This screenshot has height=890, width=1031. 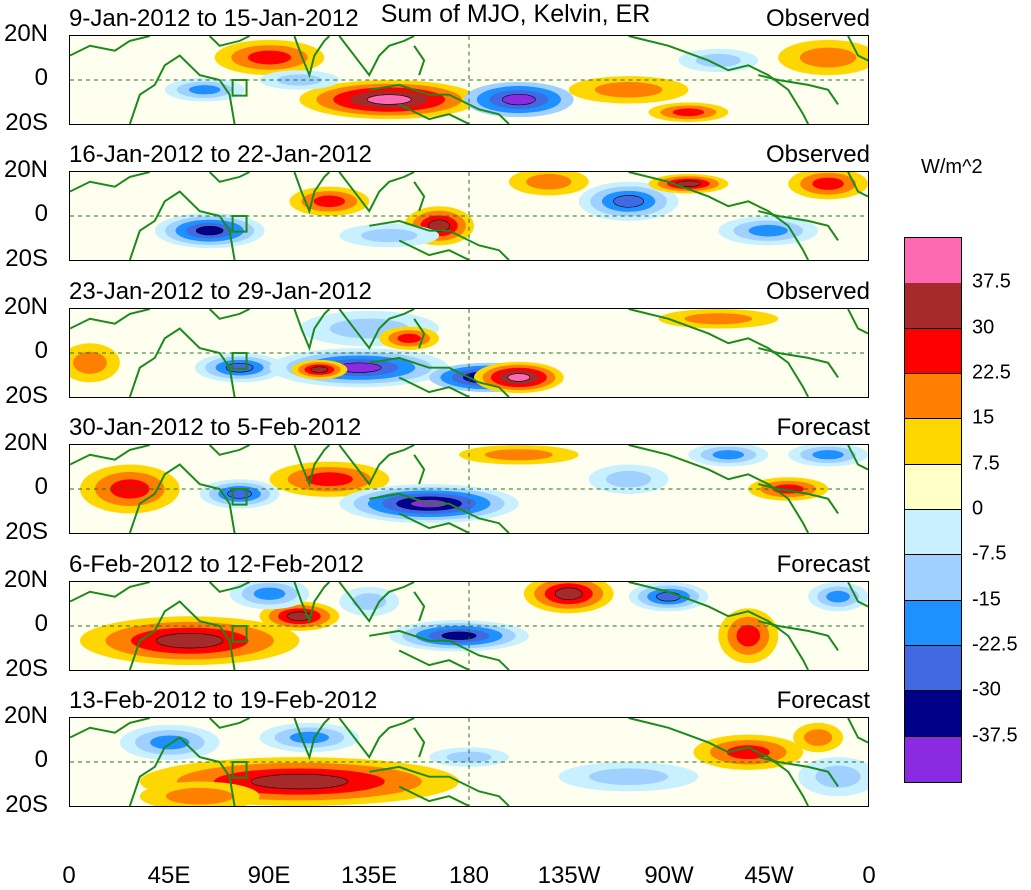 What do you see at coordinates (369, 875) in the screenshot?
I see `longitude-label: 135E` at bounding box center [369, 875].